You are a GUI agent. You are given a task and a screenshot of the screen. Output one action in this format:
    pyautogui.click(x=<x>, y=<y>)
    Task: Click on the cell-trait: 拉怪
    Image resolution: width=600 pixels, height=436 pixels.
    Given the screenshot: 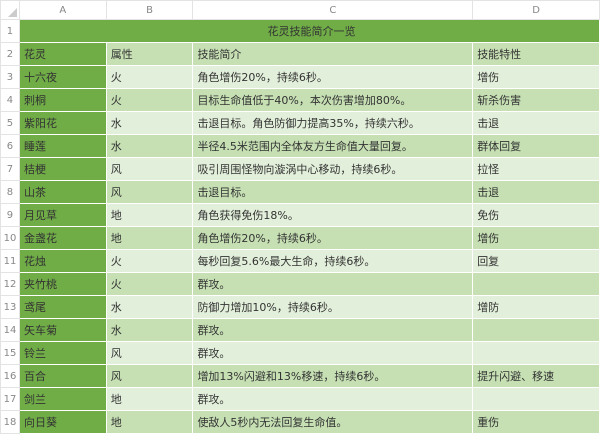 What is the action you would take?
    pyautogui.click(x=536, y=169)
    